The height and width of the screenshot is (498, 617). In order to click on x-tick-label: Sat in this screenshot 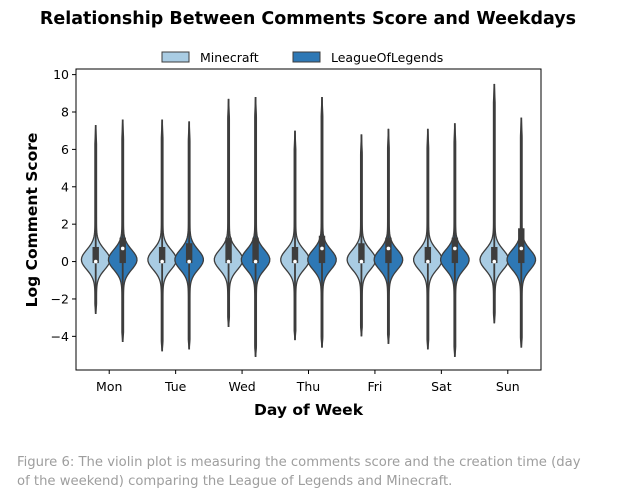, I will do `click(441, 386)`.